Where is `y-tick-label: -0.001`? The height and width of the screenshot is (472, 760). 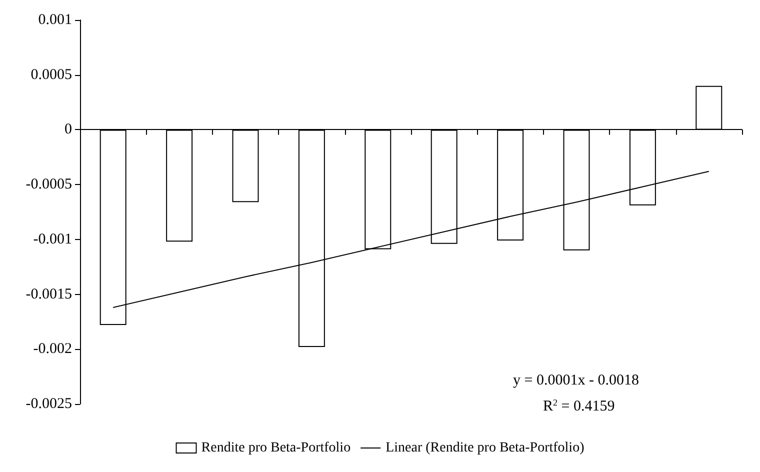
y-tick-label: -0.001 is located at coordinates (52, 239).